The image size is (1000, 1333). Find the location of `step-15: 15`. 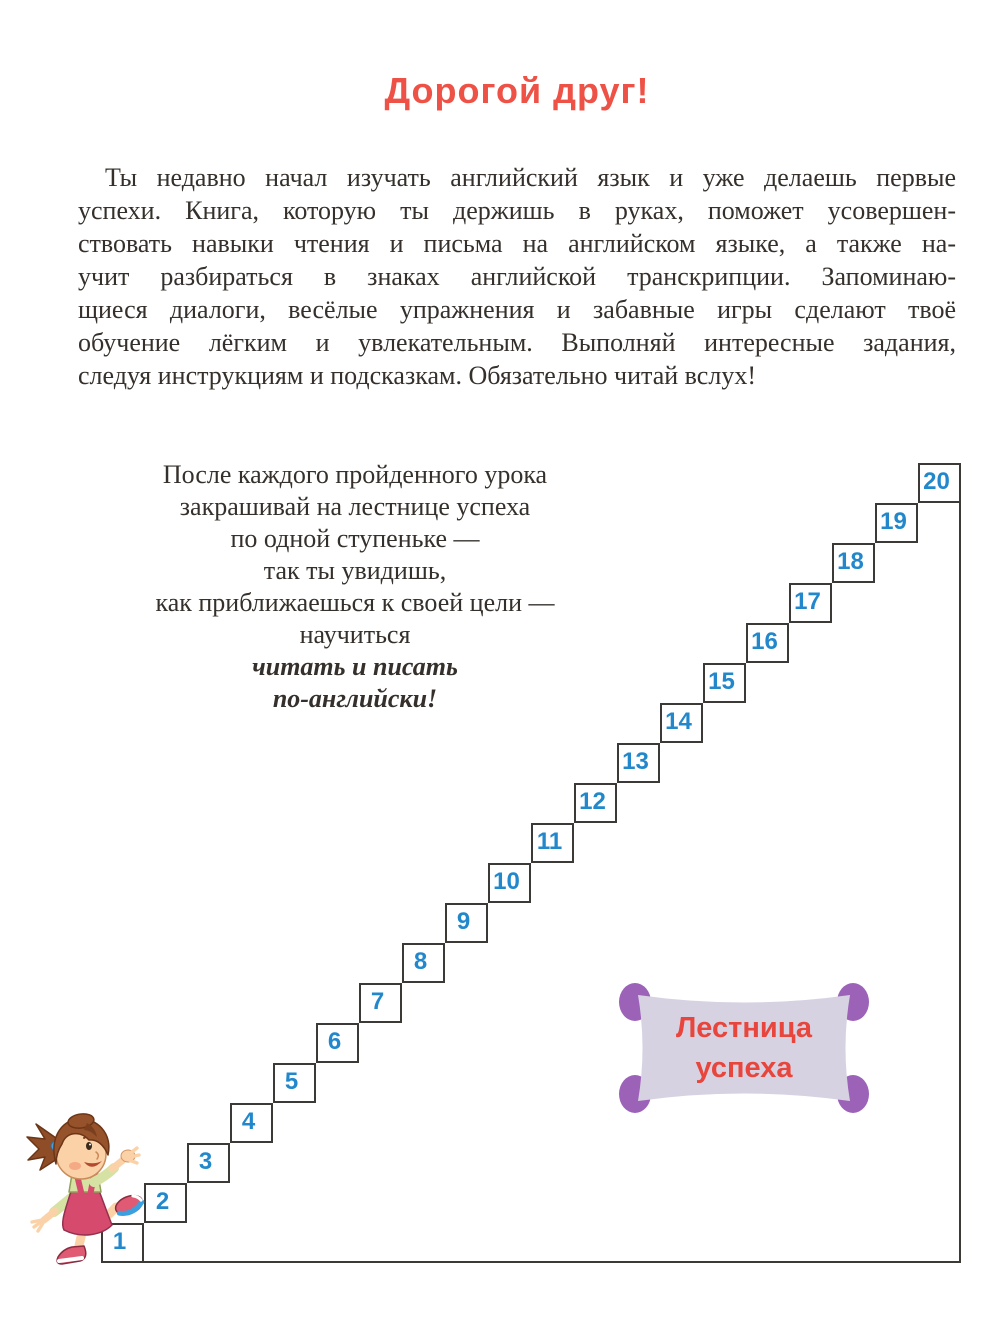

step-15: 15 is located at coordinates (724, 683).